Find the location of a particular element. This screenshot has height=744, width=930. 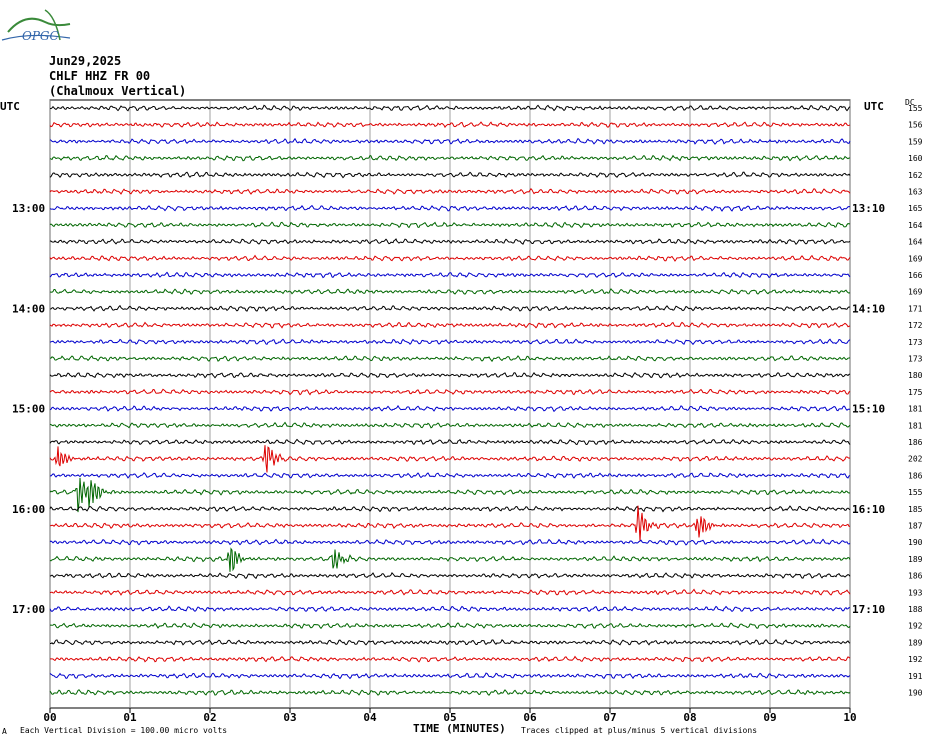

left-hour-label: 16:00 is located at coordinates (28, 509).